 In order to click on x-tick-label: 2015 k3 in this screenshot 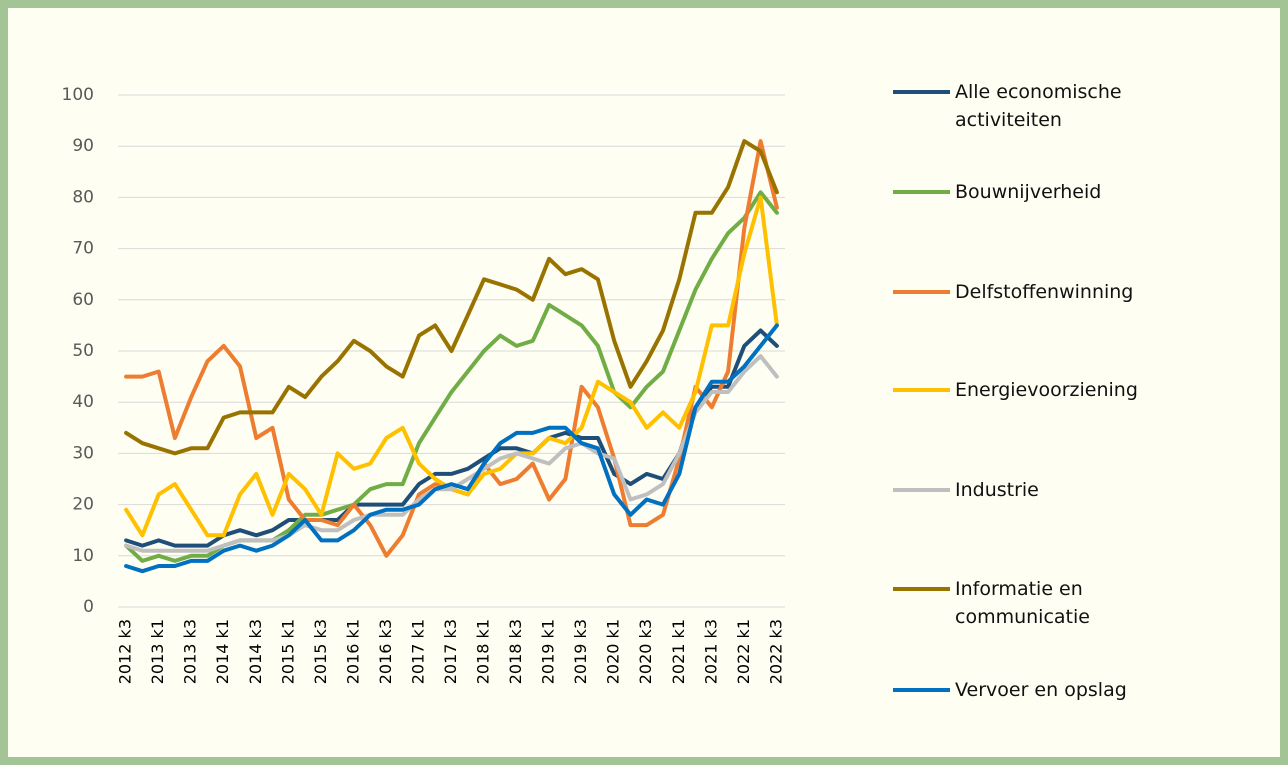, I will do `click(320, 651)`.